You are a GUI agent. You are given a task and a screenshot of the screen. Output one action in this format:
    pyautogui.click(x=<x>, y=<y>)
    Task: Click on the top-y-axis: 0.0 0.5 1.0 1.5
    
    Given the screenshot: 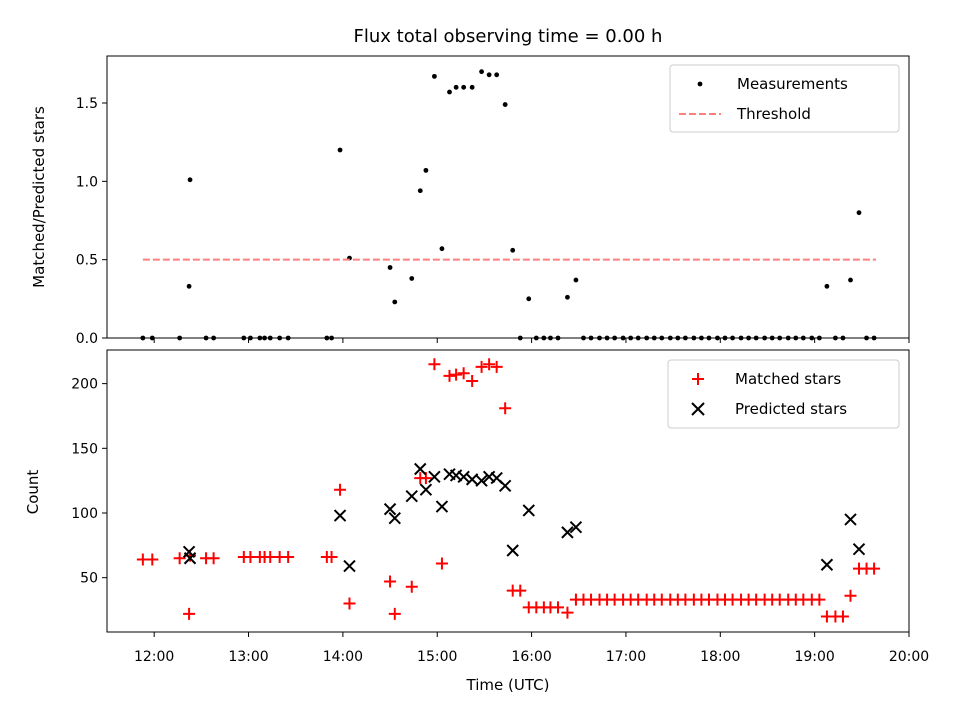 What is the action you would take?
    pyautogui.click(x=91, y=221)
    